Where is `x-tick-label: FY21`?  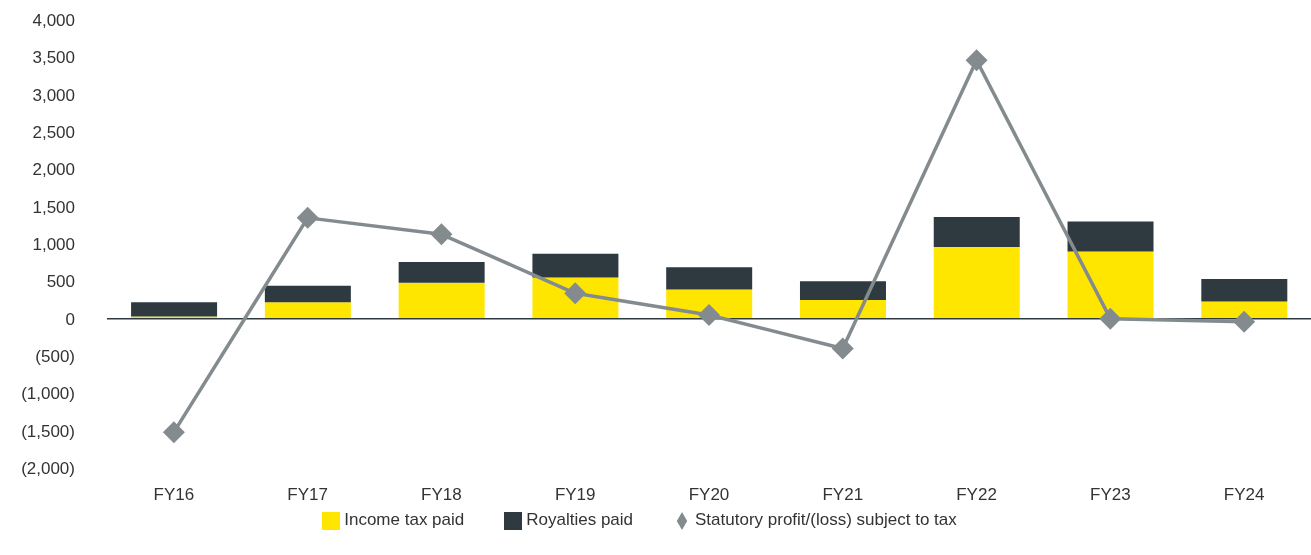
x-tick-label: FY21 is located at coordinates (843, 495).